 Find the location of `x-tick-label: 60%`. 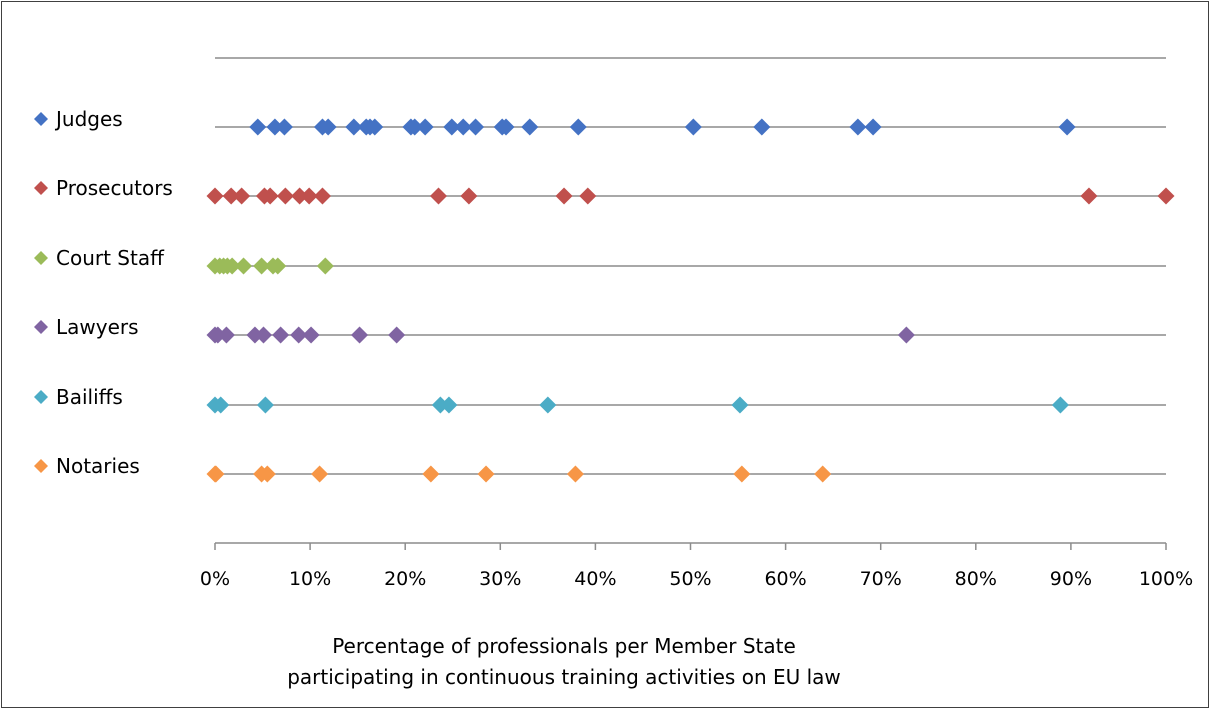

x-tick-label: 60% is located at coordinates (785, 579).